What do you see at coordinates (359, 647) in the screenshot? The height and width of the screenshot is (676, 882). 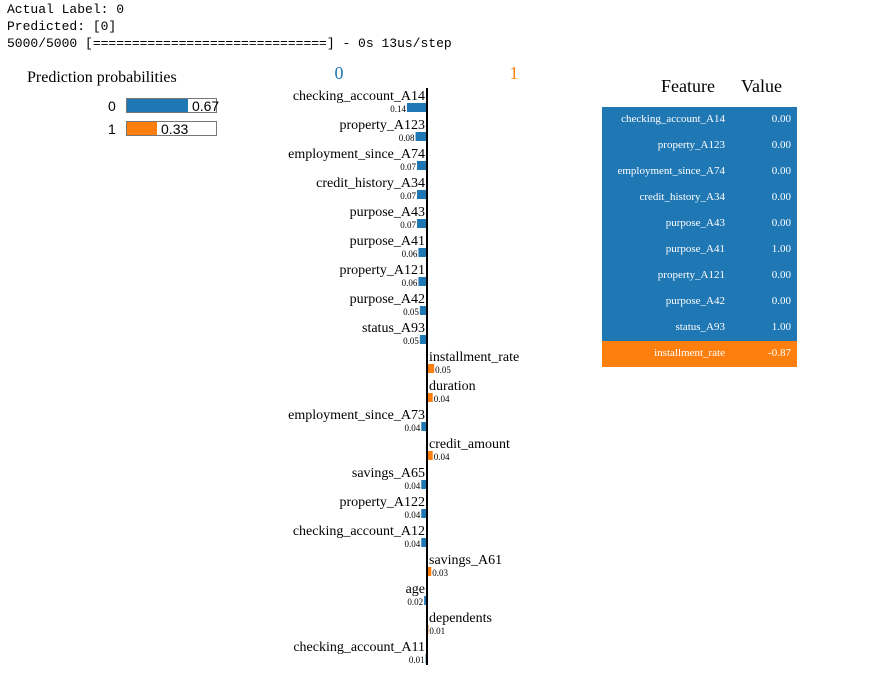 I see `feature-label: checking_account_A11` at bounding box center [359, 647].